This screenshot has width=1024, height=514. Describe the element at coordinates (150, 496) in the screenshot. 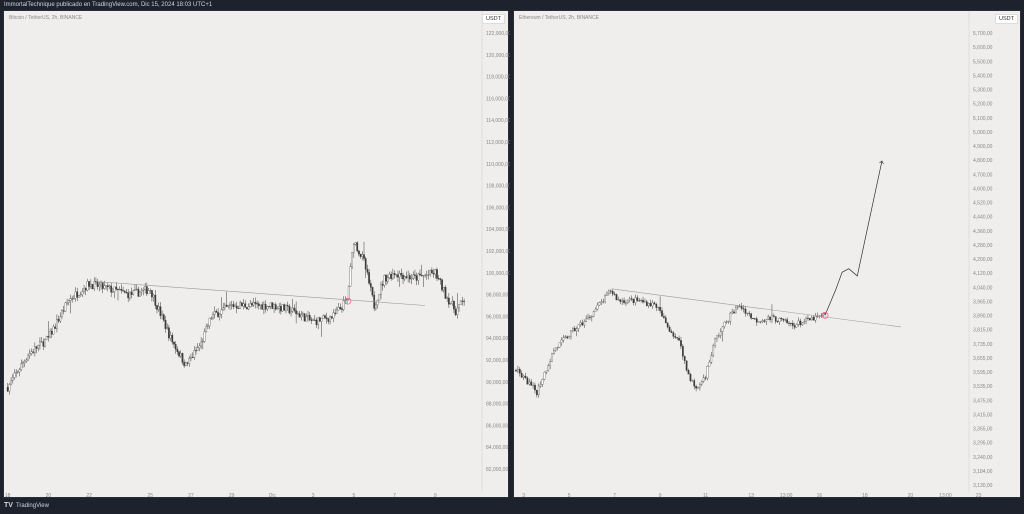

I see `x-tick-label: 25` at that location.